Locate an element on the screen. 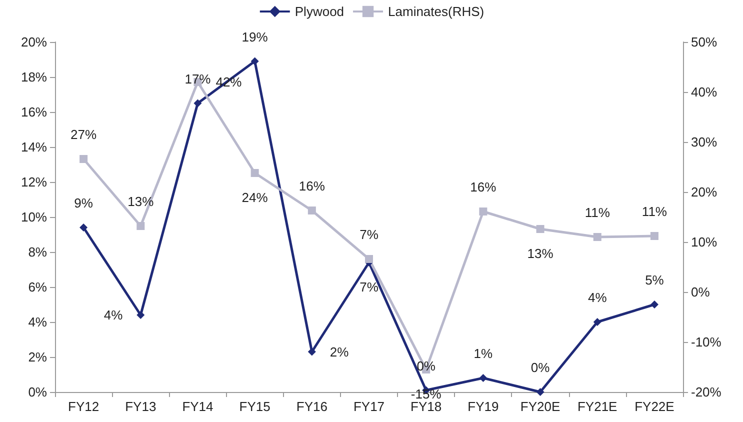  data-label: 19% is located at coordinates (255, 36).